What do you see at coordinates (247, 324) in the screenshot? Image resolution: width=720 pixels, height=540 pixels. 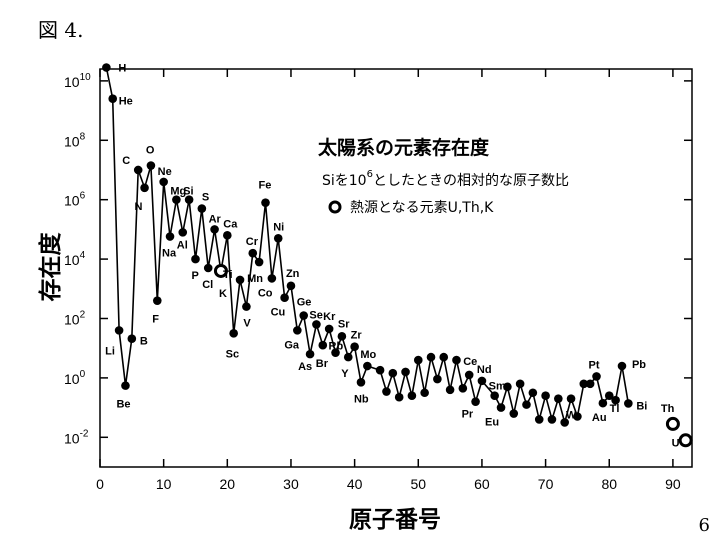 I see `element-label-V: V` at bounding box center [247, 324].